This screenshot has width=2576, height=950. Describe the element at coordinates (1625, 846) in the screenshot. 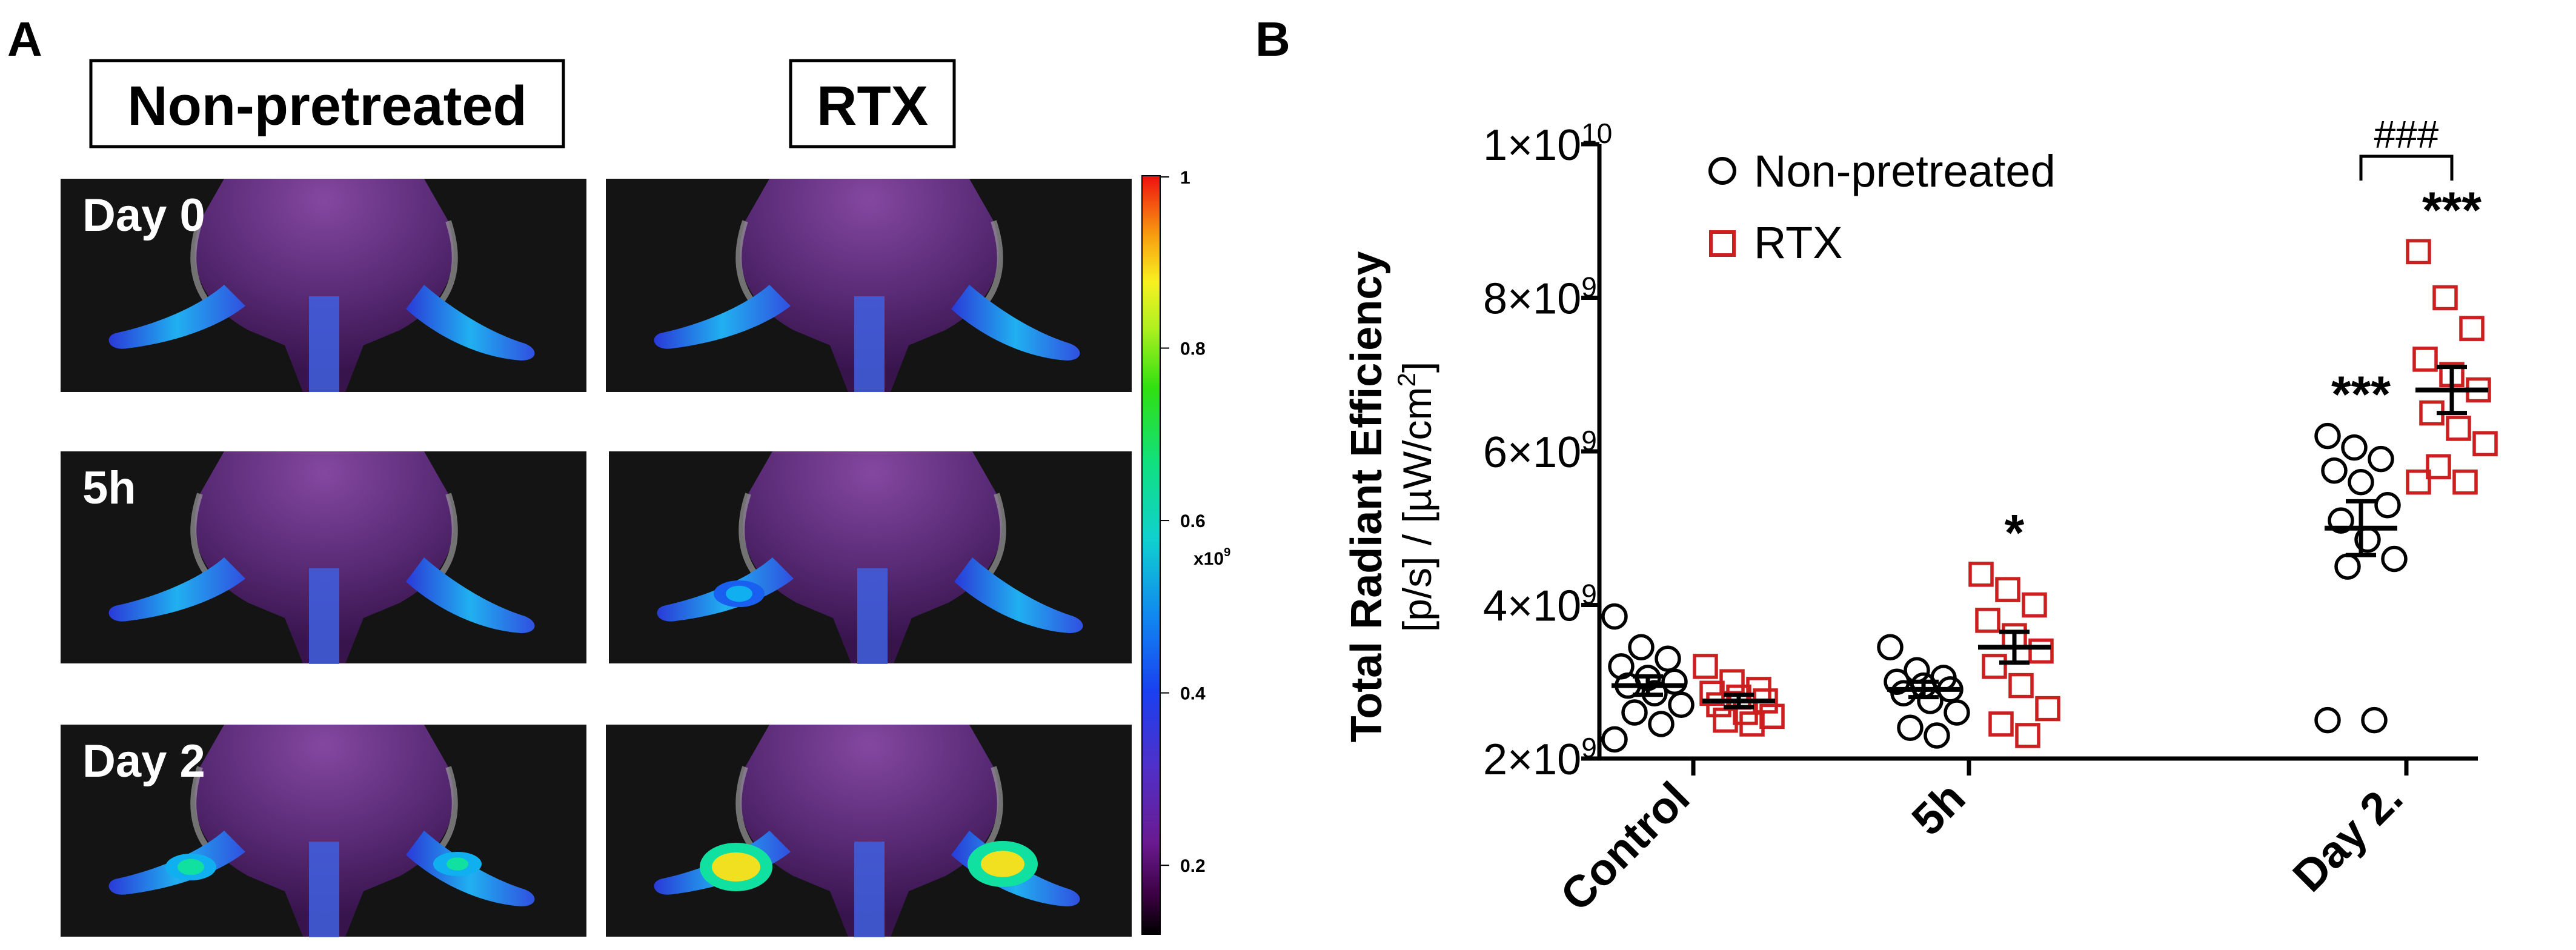

I see `x-category-label: Control` at that location.